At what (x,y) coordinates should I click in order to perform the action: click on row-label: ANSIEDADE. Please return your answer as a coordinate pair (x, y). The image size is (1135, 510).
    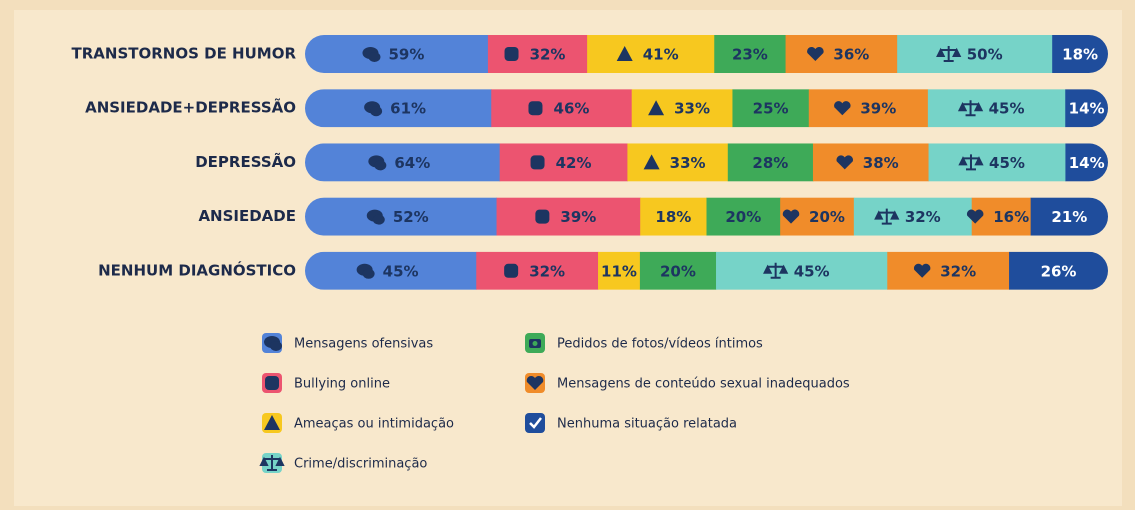
    Looking at the image, I should click on (247, 216).